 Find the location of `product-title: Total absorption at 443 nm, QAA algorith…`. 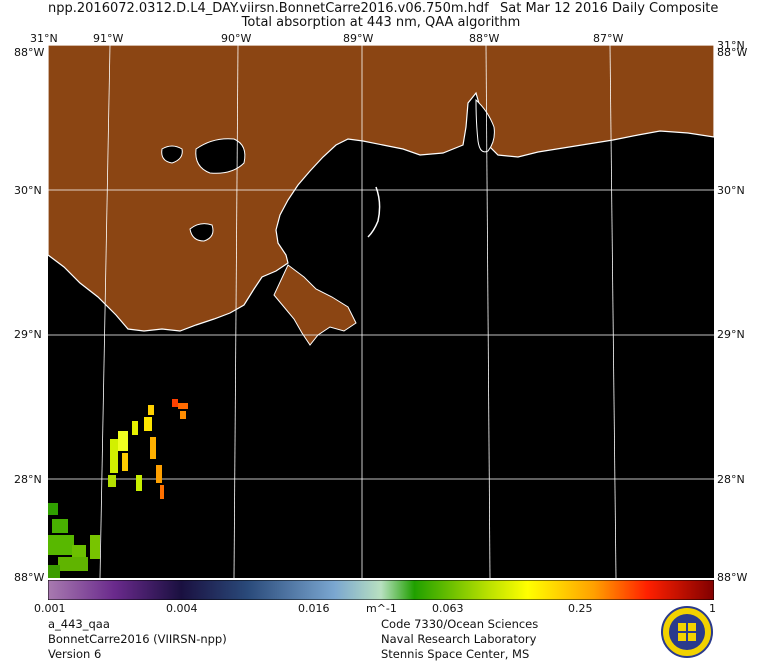

product-title: Total absorption at 443 nm, QAA algorith… is located at coordinates (381, 22).